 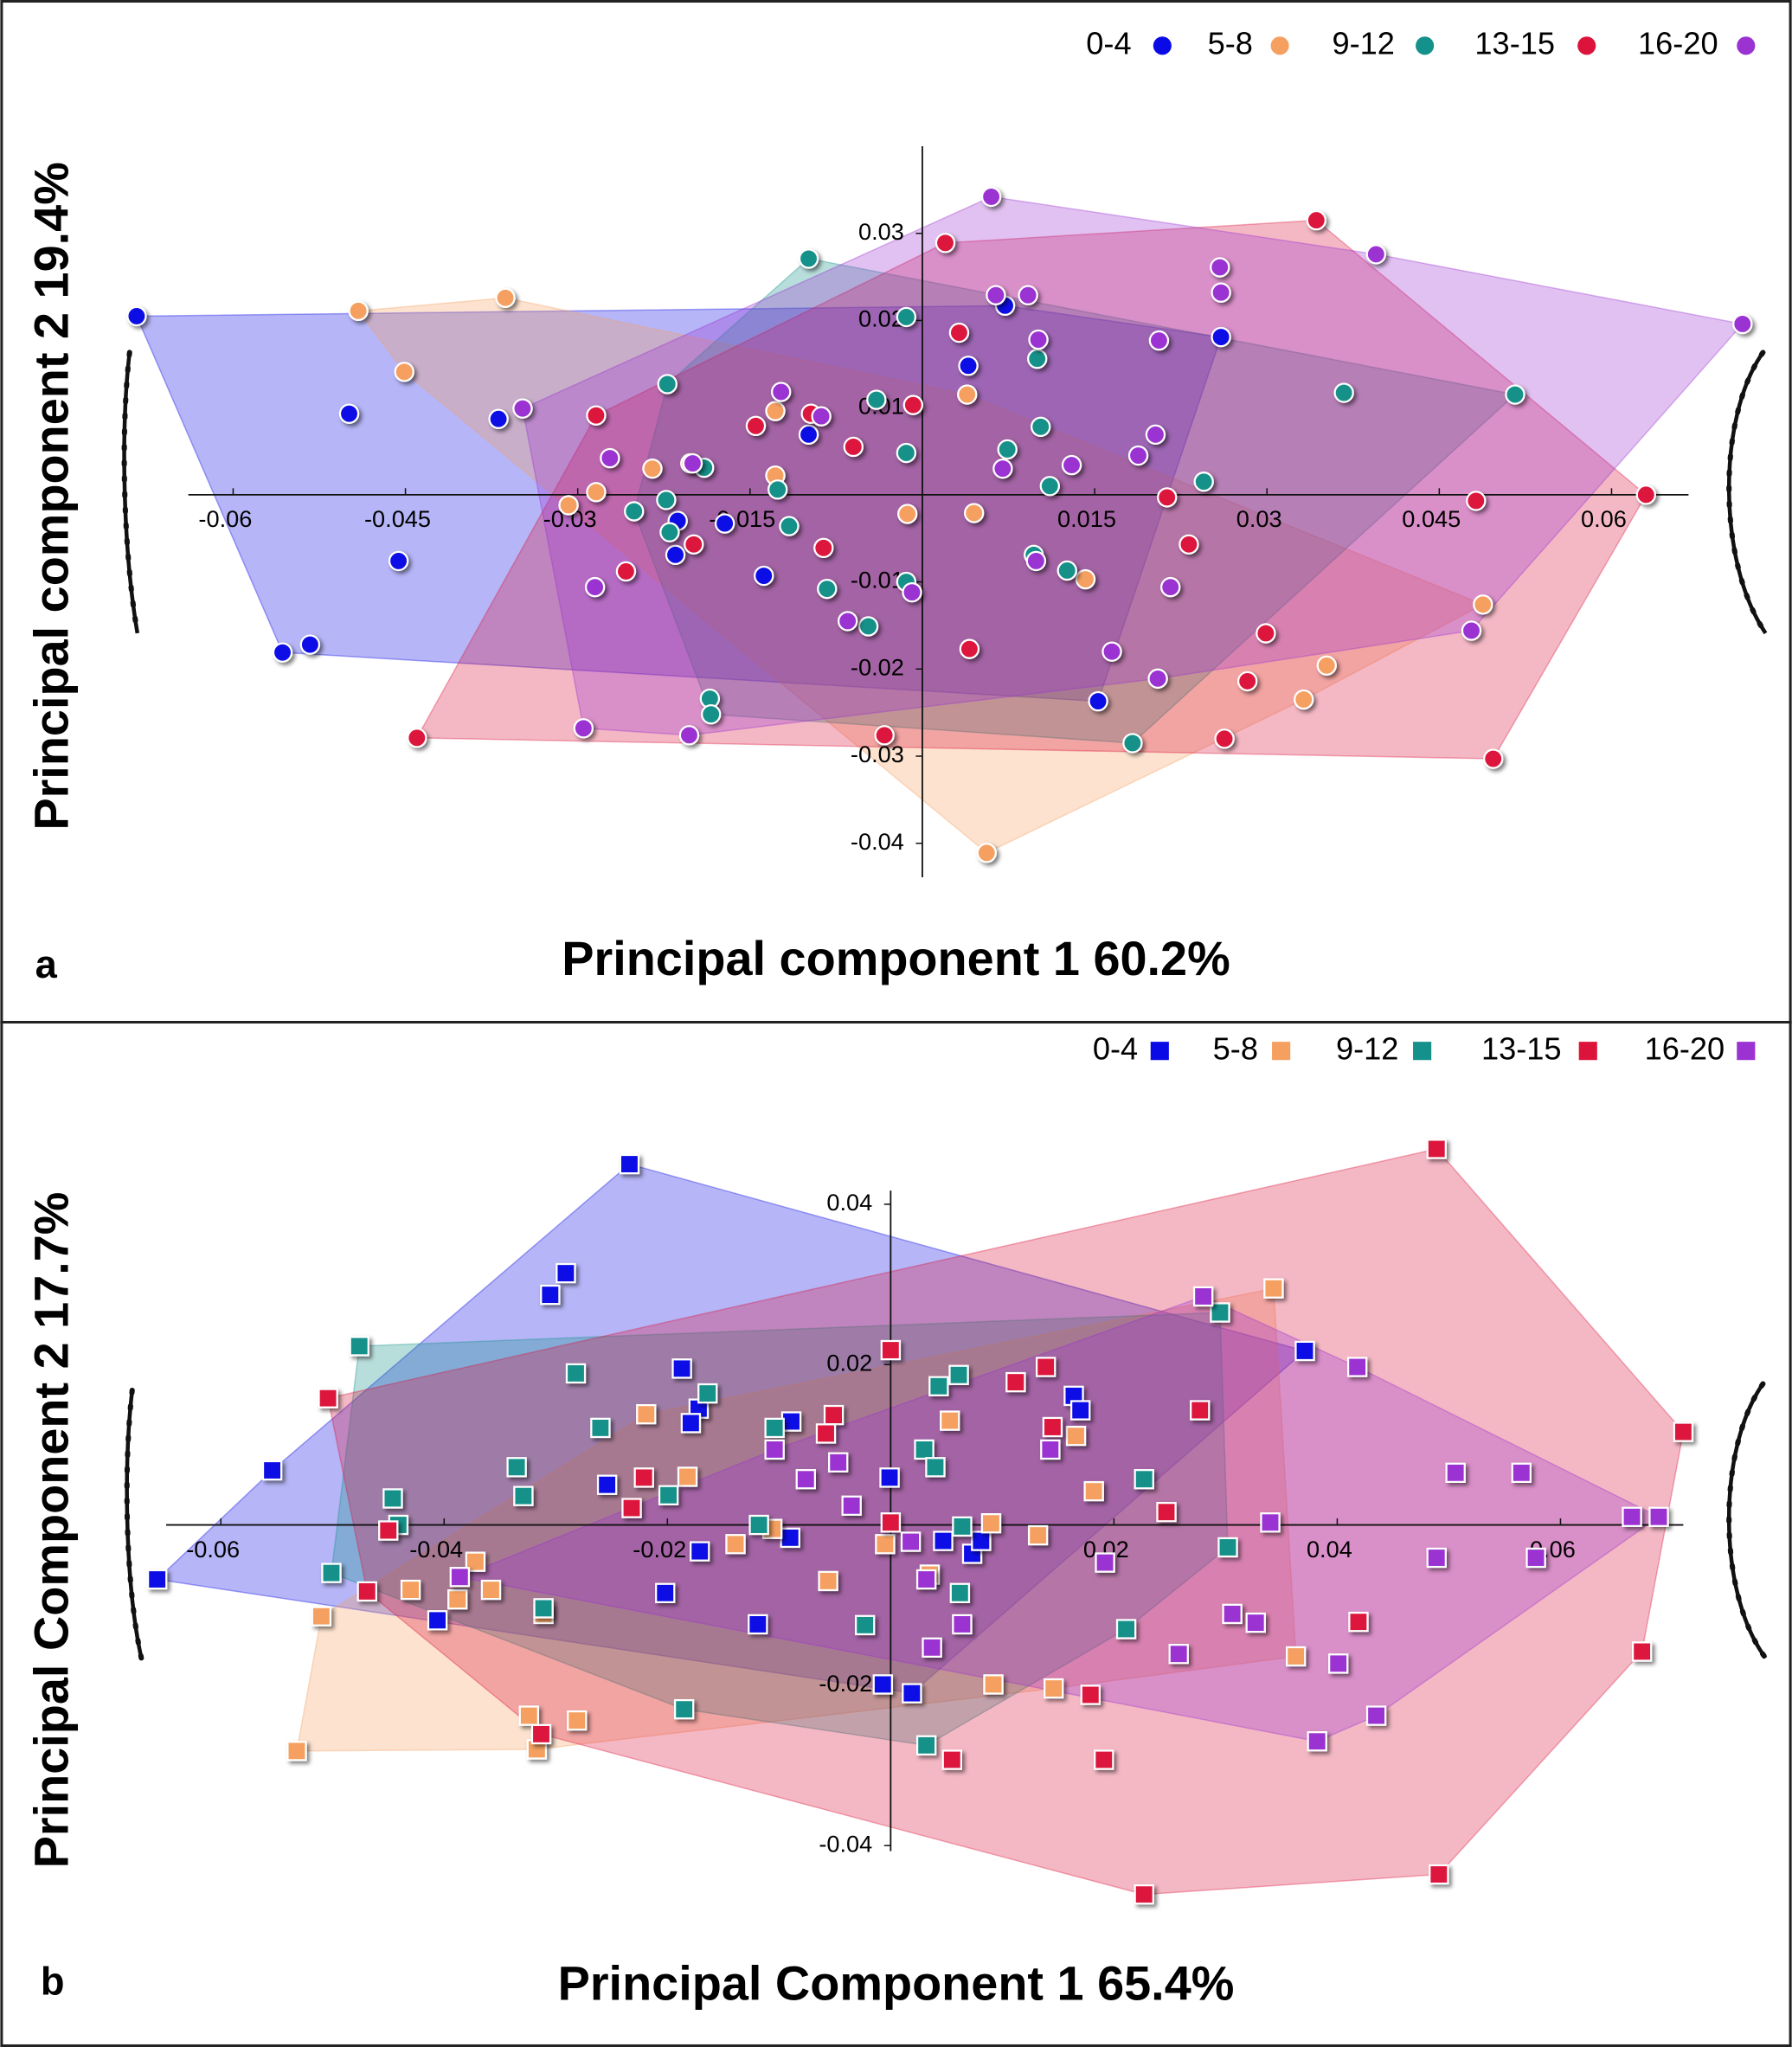 What do you see at coordinates (436, 1549) in the screenshot?
I see `x-tick-label: -0.04` at bounding box center [436, 1549].